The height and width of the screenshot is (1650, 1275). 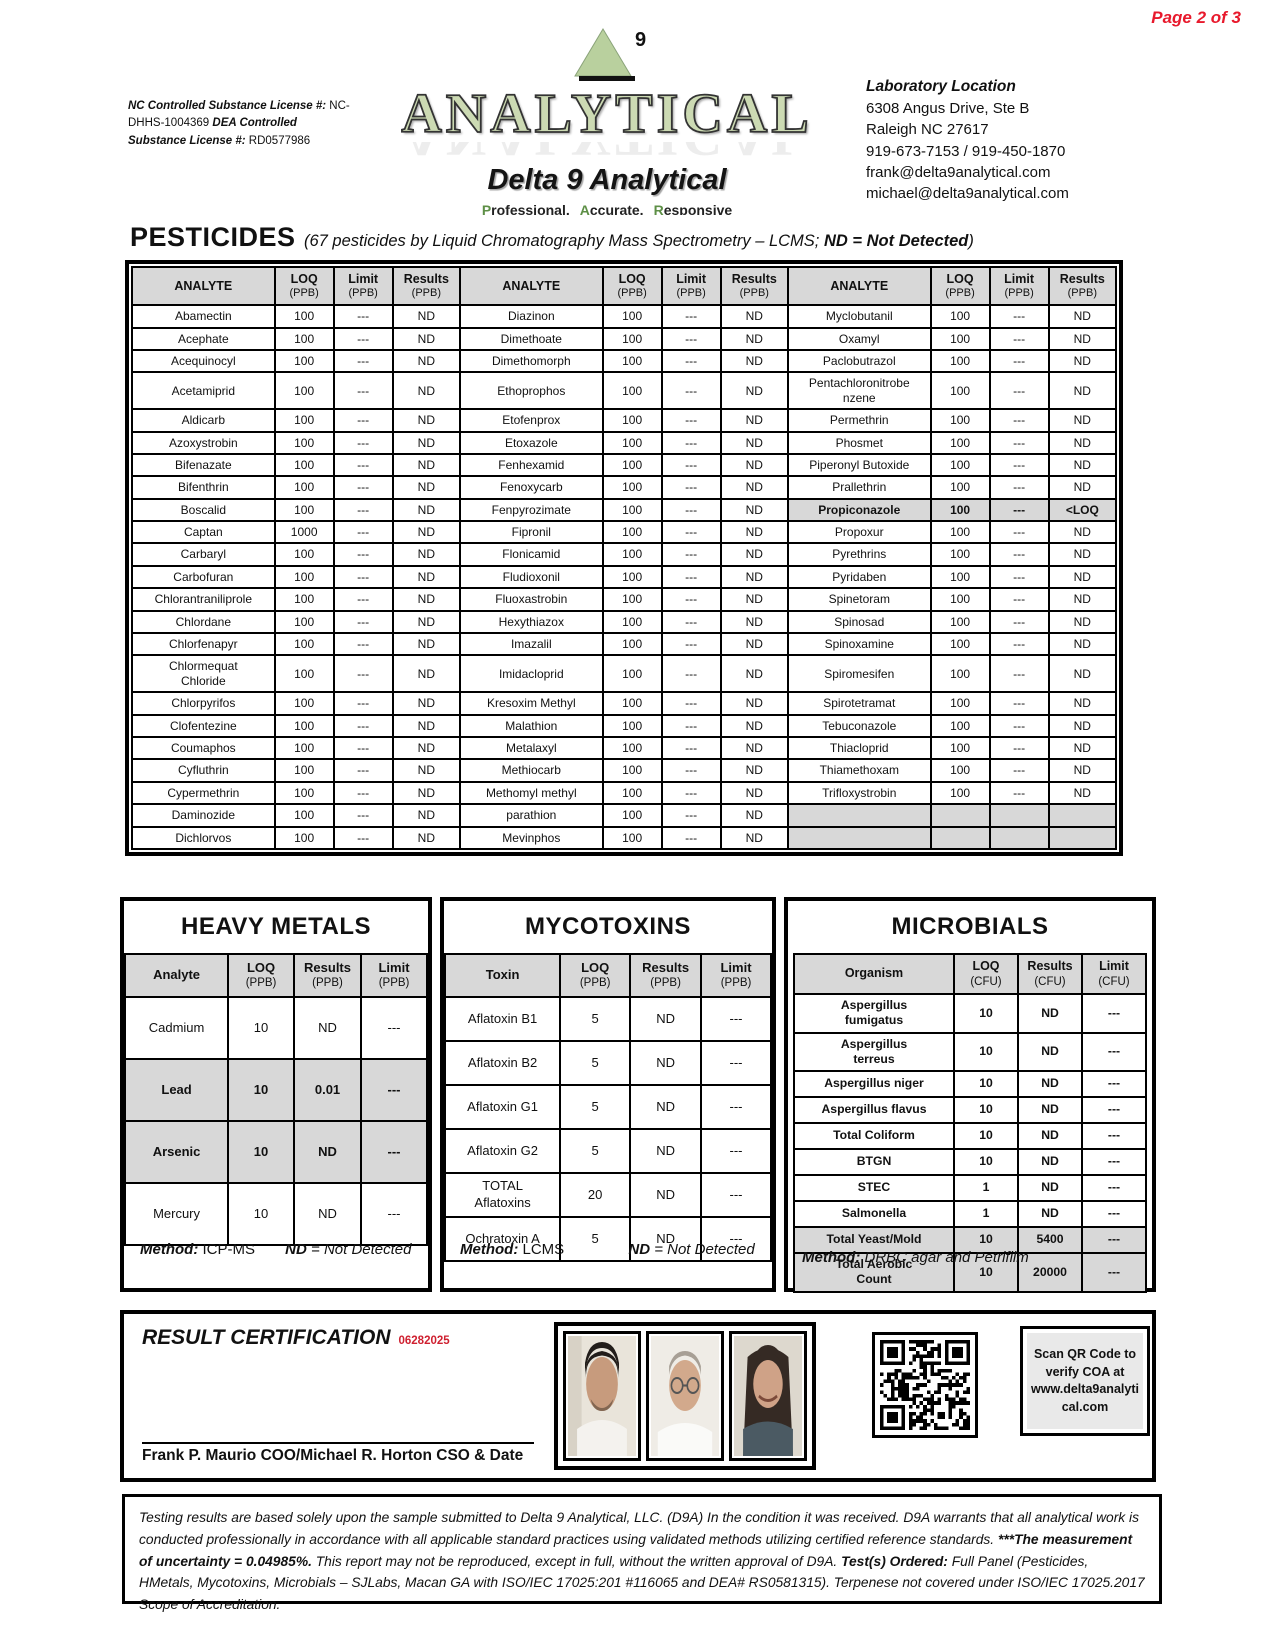 I want to click on analyte-name: Hexythiazox, so click(x=531, y=622).